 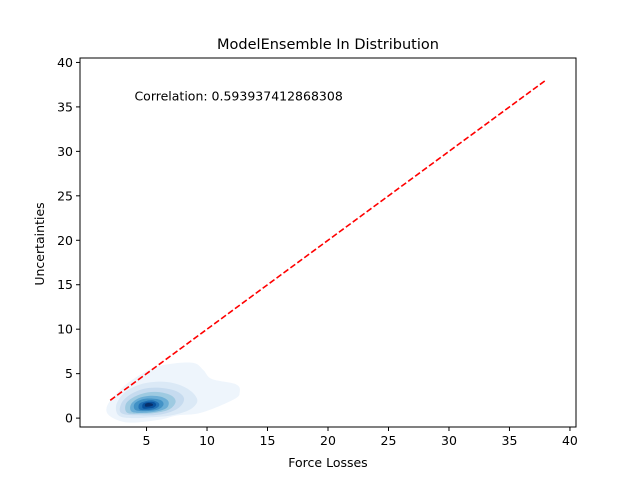 I want to click on x-tick-label: 25, so click(x=389, y=440).